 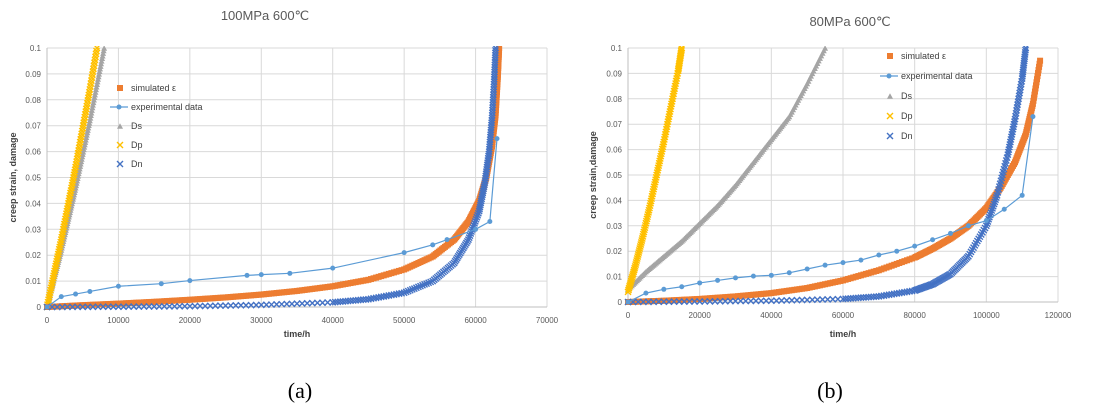 I want to click on figure-caption: (a), so click(x=300, y=390).